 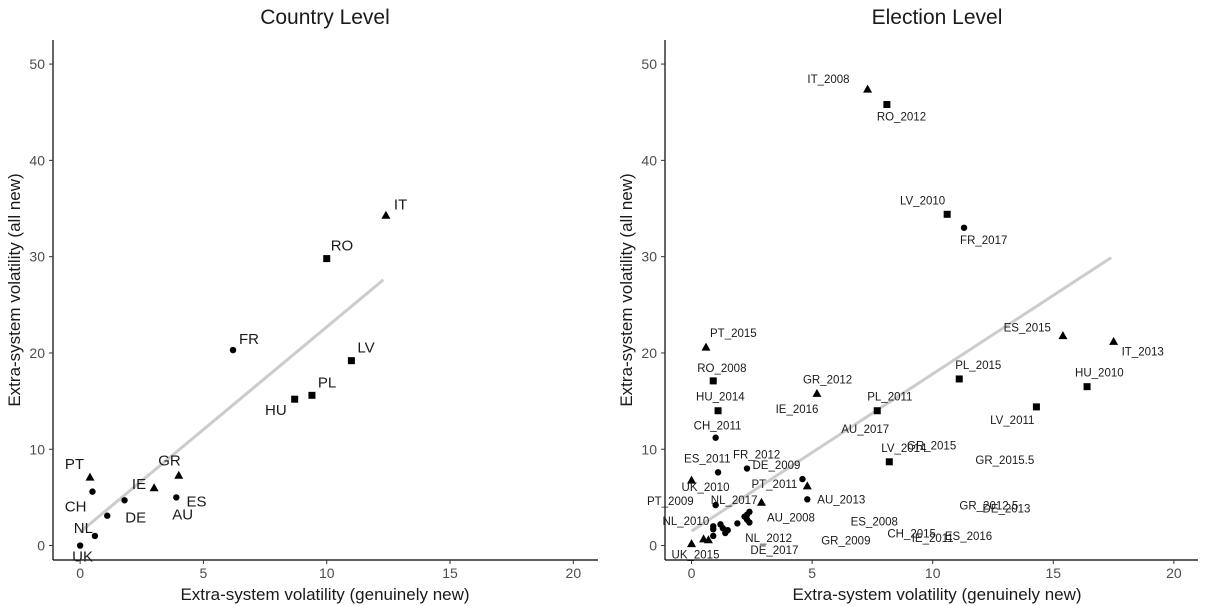 What do you see at coordinates (325, 17) in the screenshot?
I see `panel-title: Country Level` at bounding box center [325, 17].